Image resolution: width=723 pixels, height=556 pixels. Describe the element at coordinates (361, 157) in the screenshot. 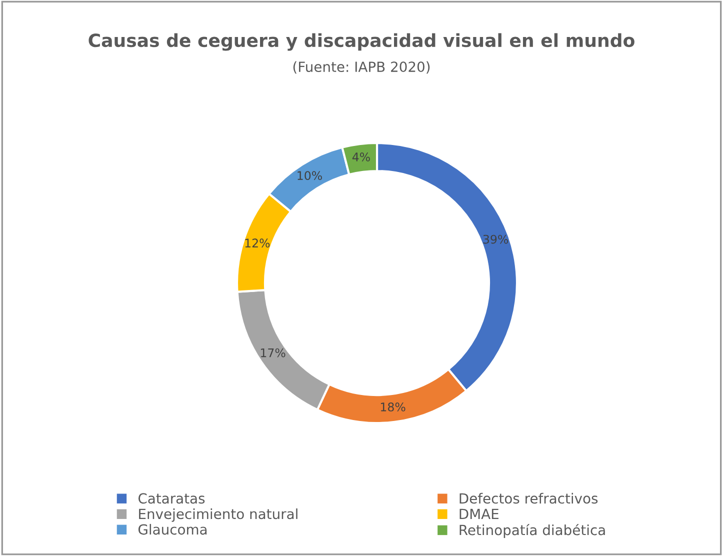

I see `data-label: 4%` at that location.